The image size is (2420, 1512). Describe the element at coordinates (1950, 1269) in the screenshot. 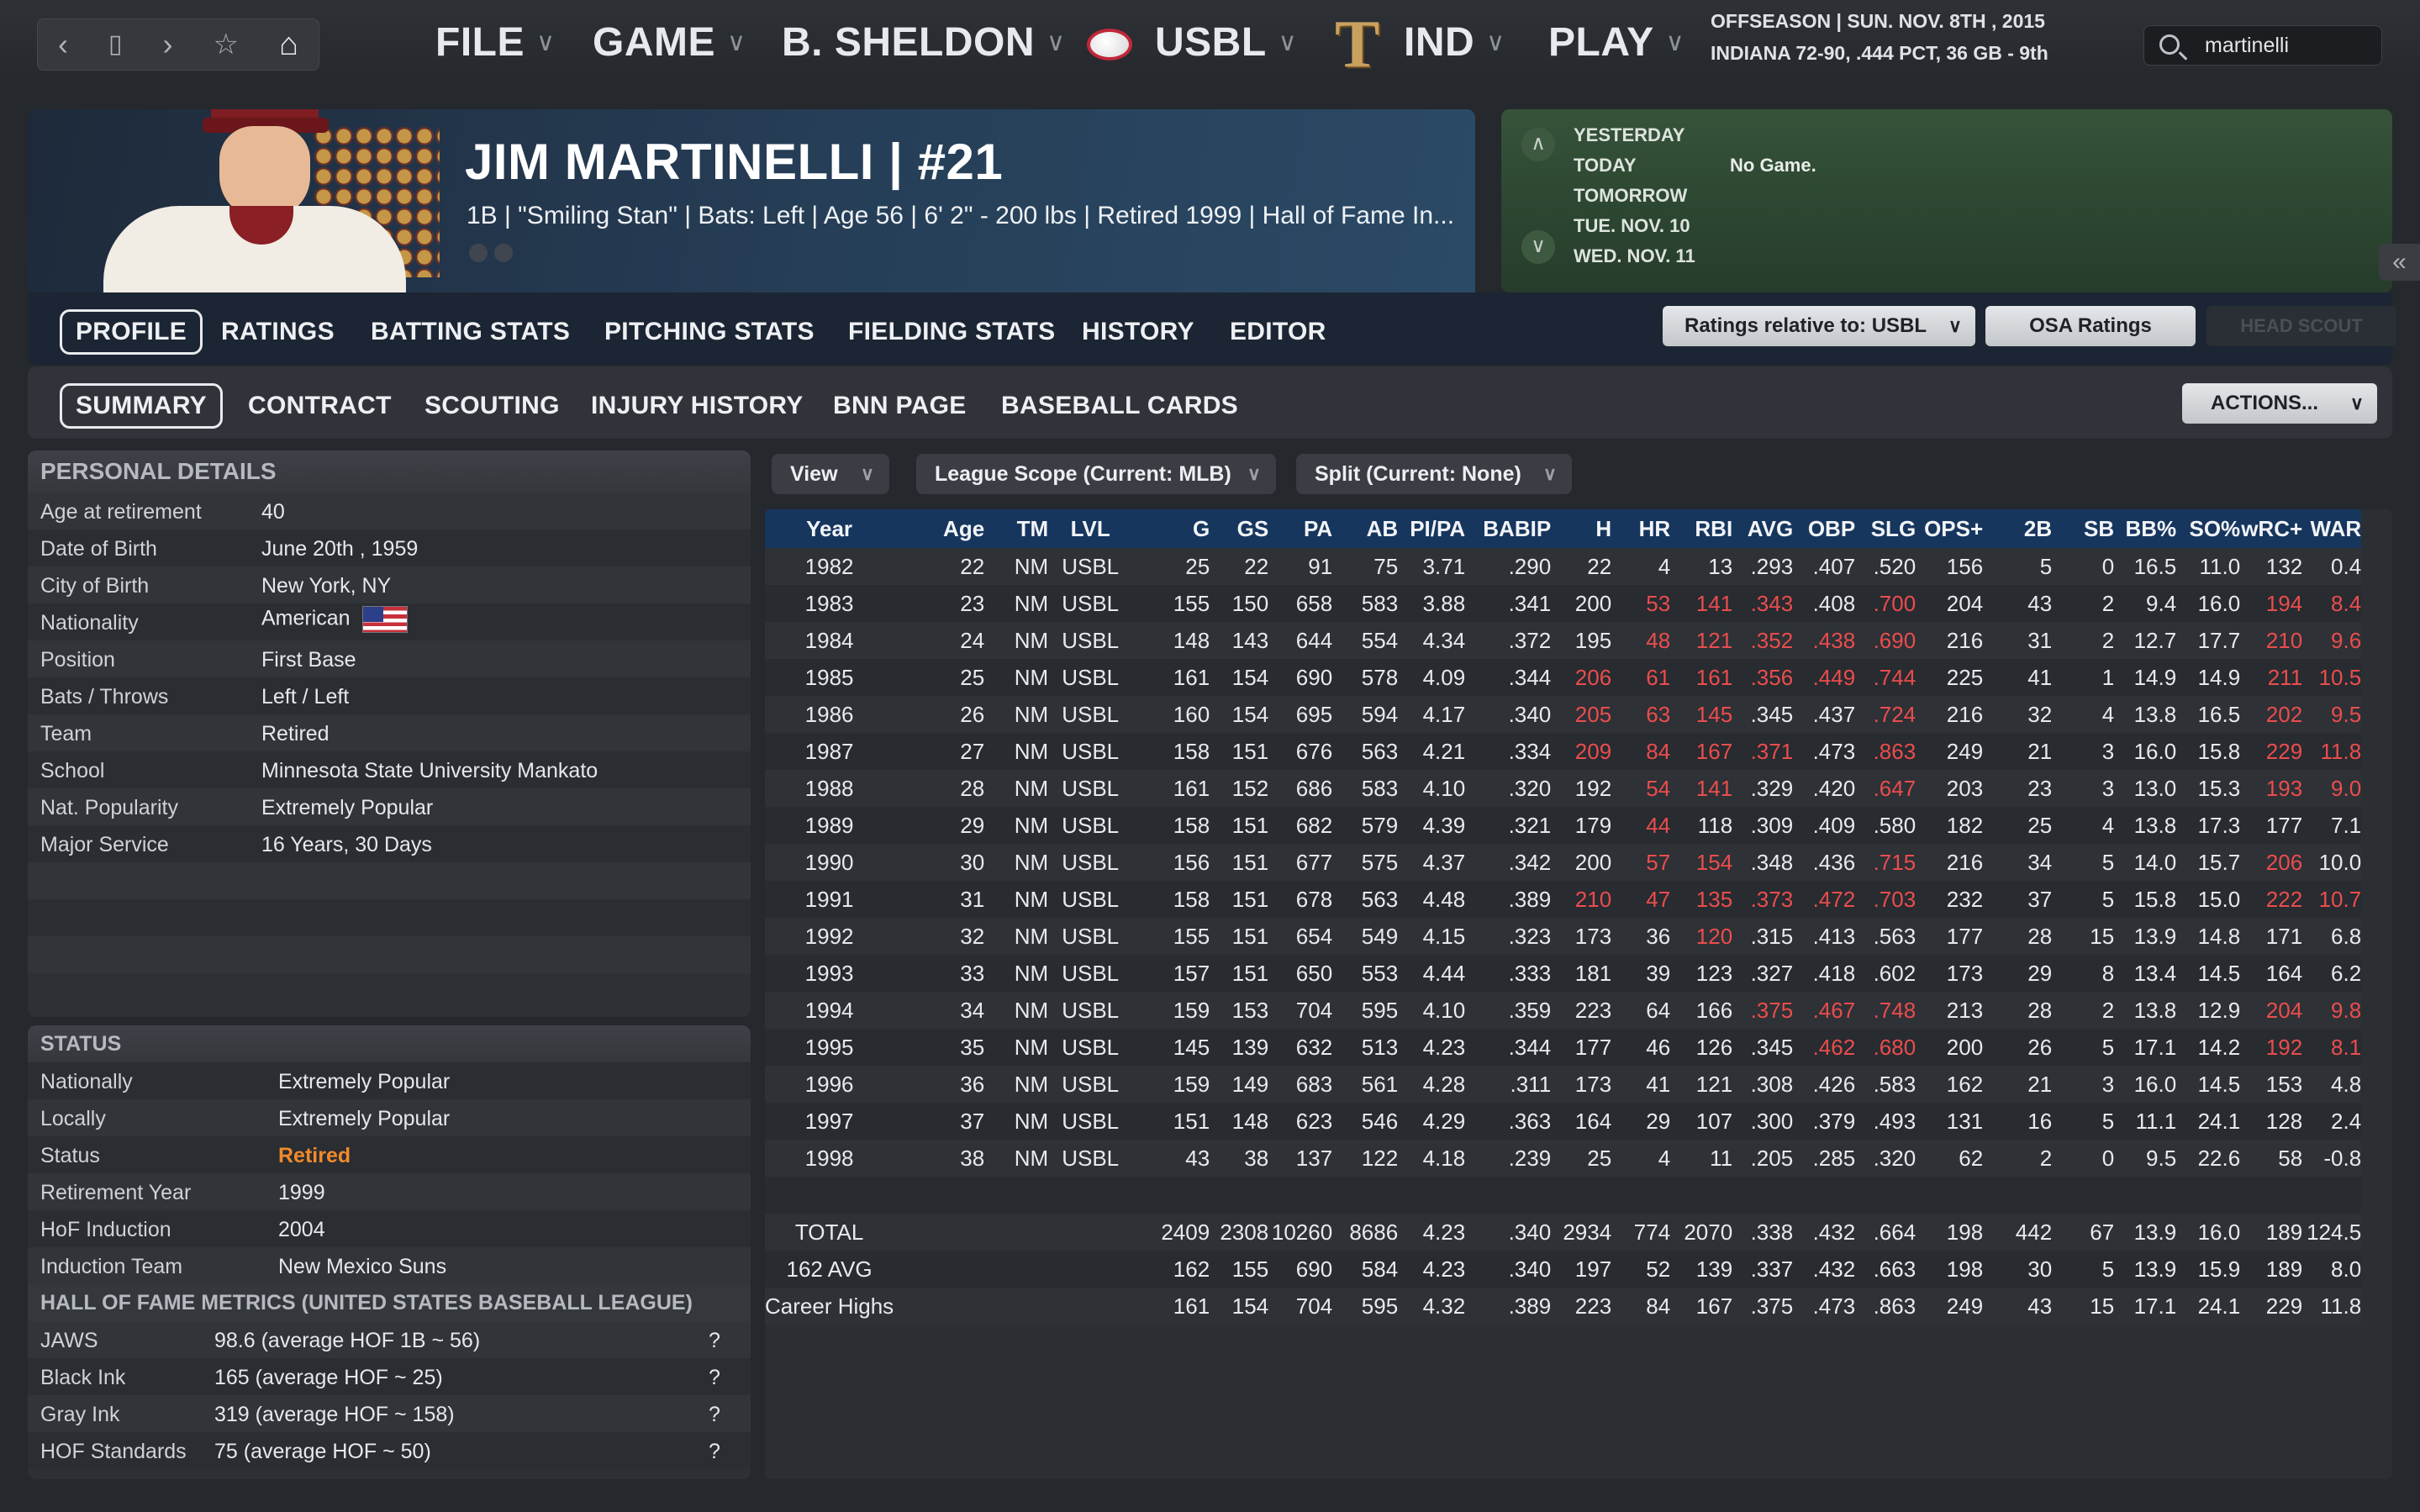

I see `table-cell: 198` at that location.